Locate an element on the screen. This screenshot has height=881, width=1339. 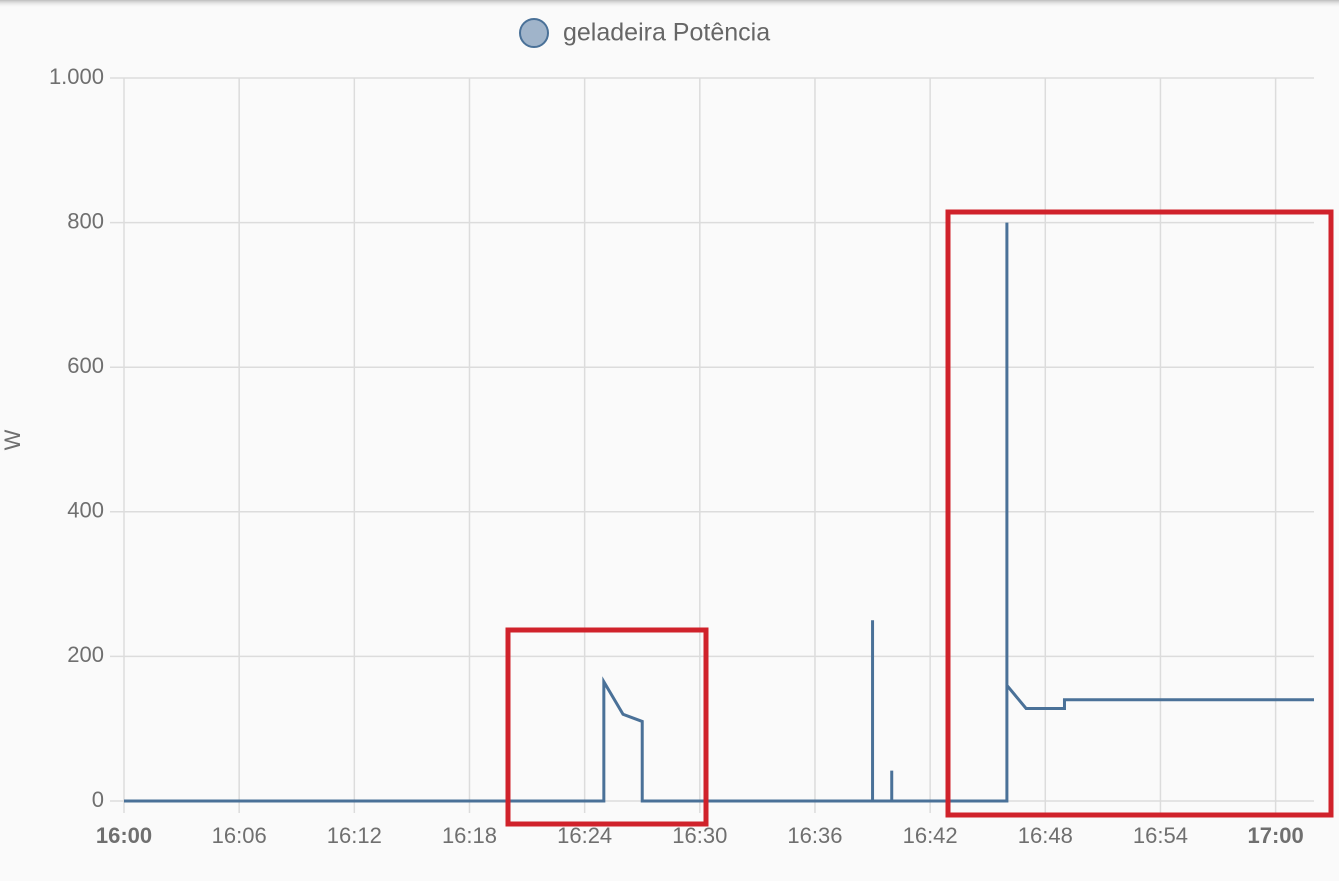
x-tick-label: 16:36 is located at coordinates (814, 835).